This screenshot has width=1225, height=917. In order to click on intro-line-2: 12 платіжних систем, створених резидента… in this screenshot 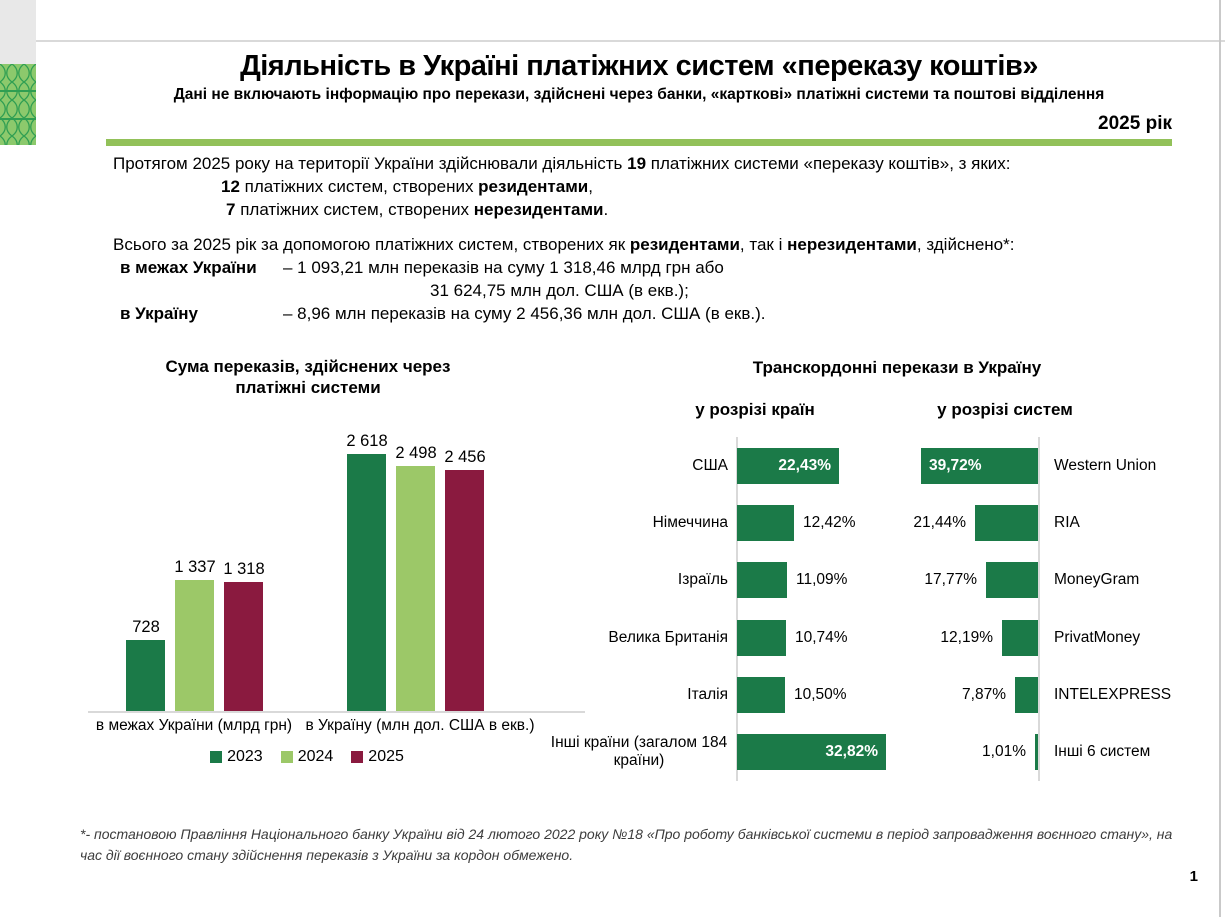, I will do `click(671, 187)`.